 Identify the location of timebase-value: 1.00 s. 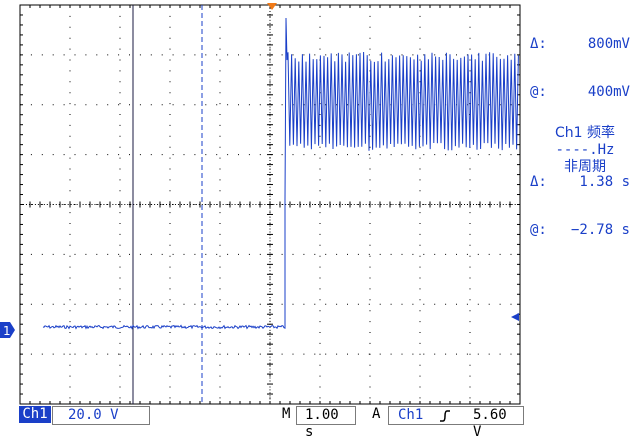
(322, 423).